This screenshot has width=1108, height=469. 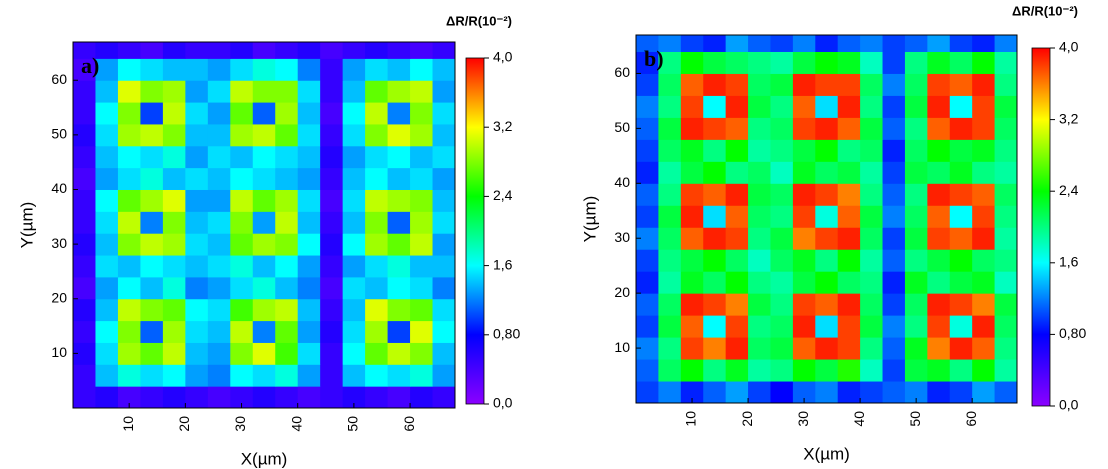 What do you see at coordinates (1069, 262) in the screenshot?
I see `colorbar-tick-label: 1,6` at bounding box center [1069, 262].